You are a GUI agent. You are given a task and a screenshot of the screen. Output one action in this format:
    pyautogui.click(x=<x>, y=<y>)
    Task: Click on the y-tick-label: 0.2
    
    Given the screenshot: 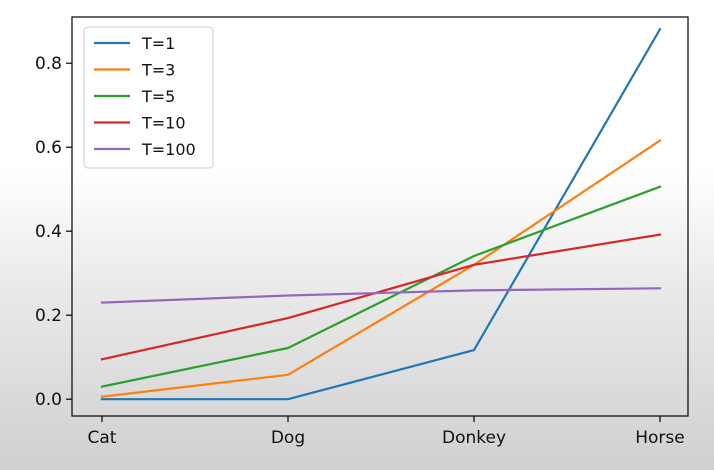 What is the action you would take?
    pyautogui.click(x=48, y=316)
    